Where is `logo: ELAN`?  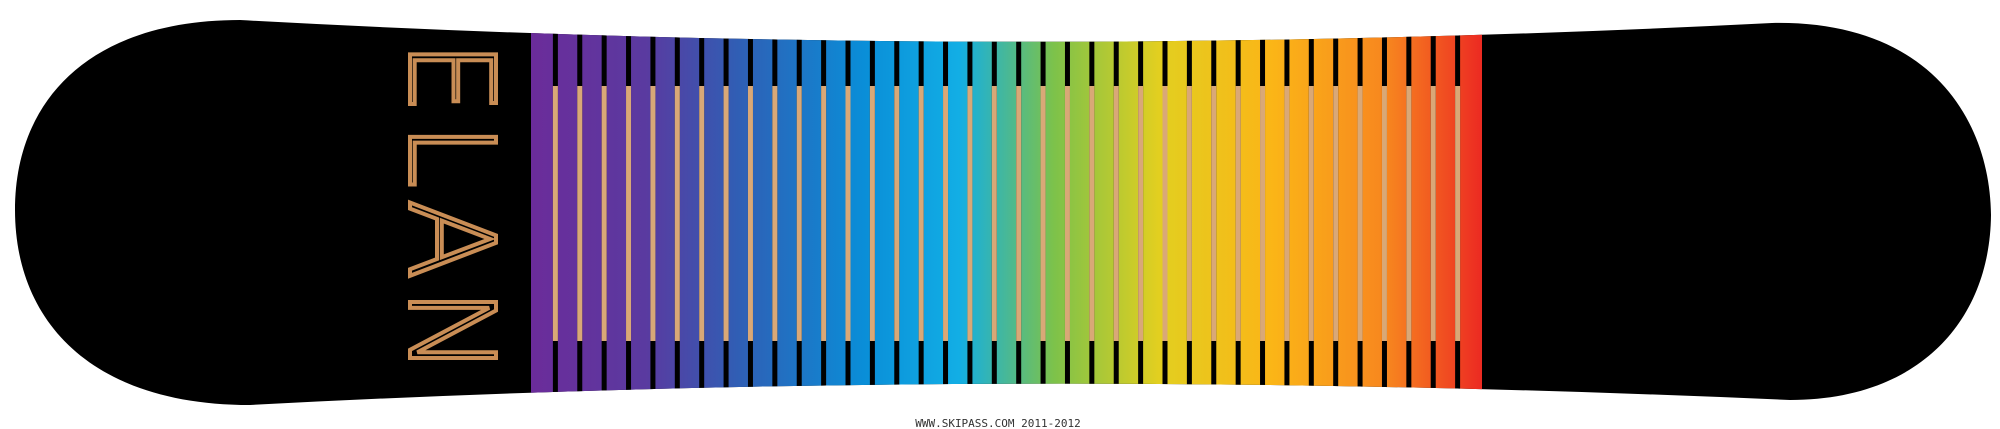
logo: ELAN is located at coordinates (451, 212).